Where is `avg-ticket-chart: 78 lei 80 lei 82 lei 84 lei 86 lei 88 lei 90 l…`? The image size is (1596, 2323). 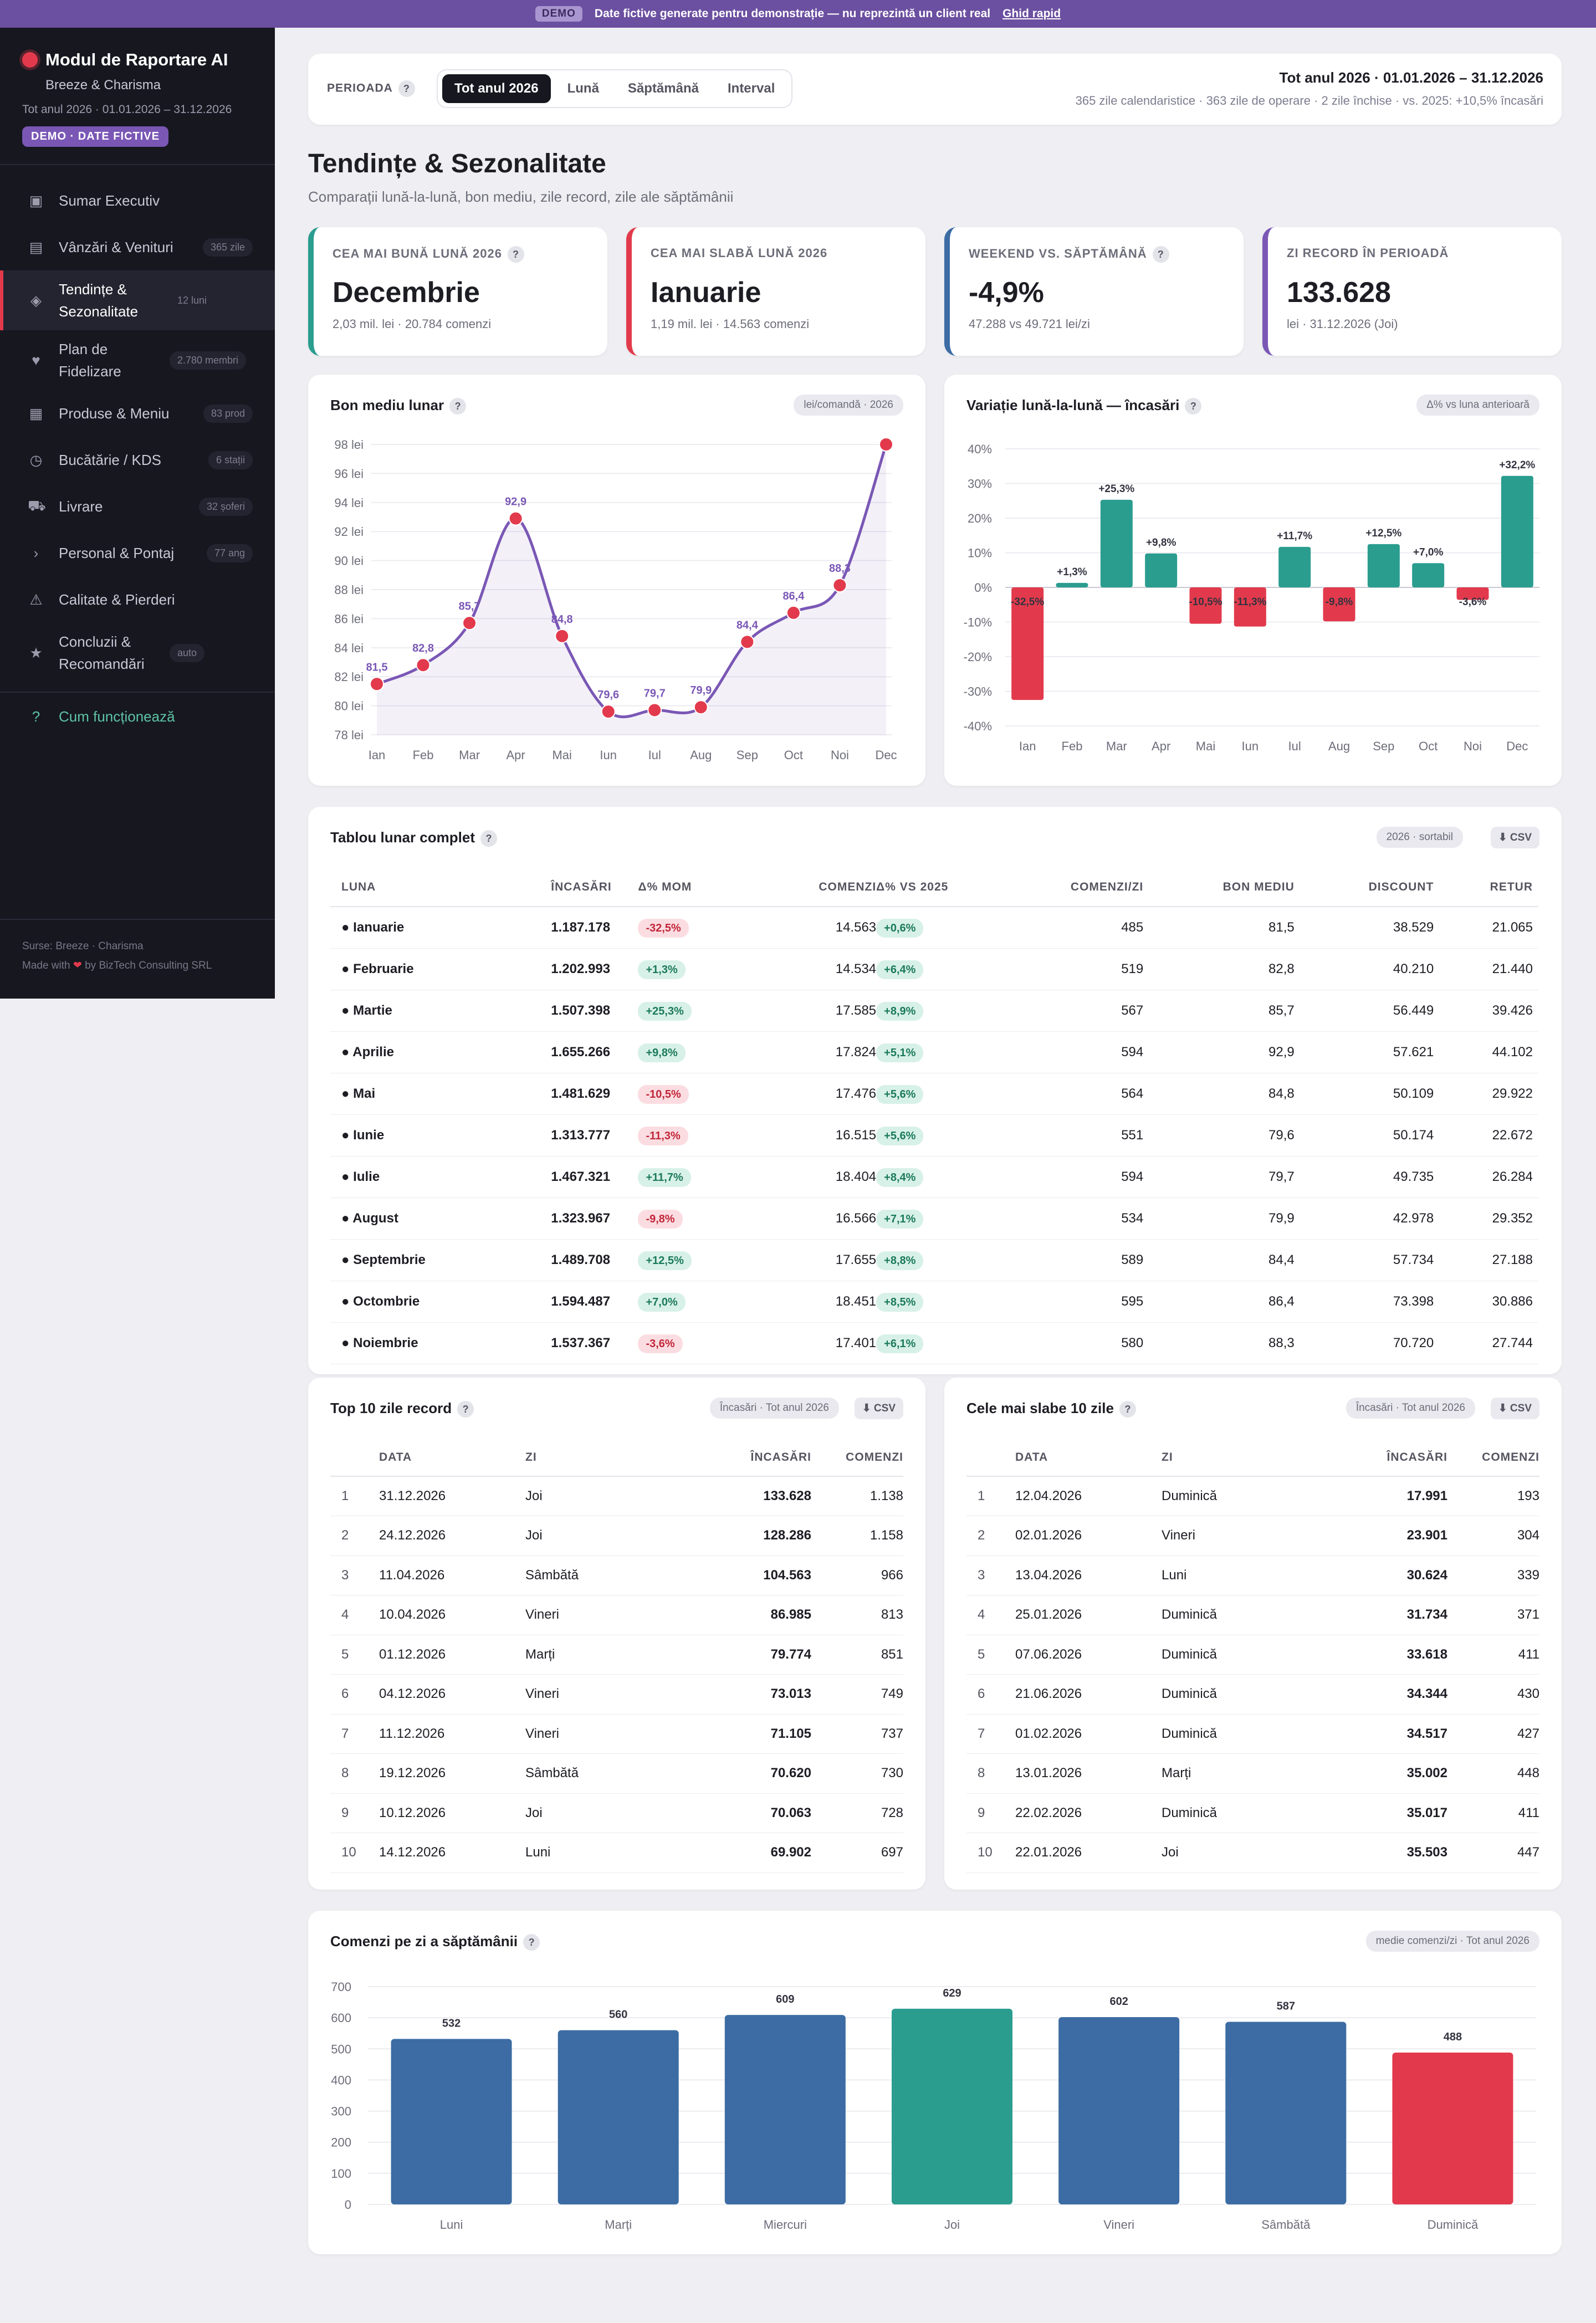
avg-ticket-chart: 78 lei 80 lei 82 lei 84 lei 86 lei 88 lei 90 l… is located at coordinates (615, 600).